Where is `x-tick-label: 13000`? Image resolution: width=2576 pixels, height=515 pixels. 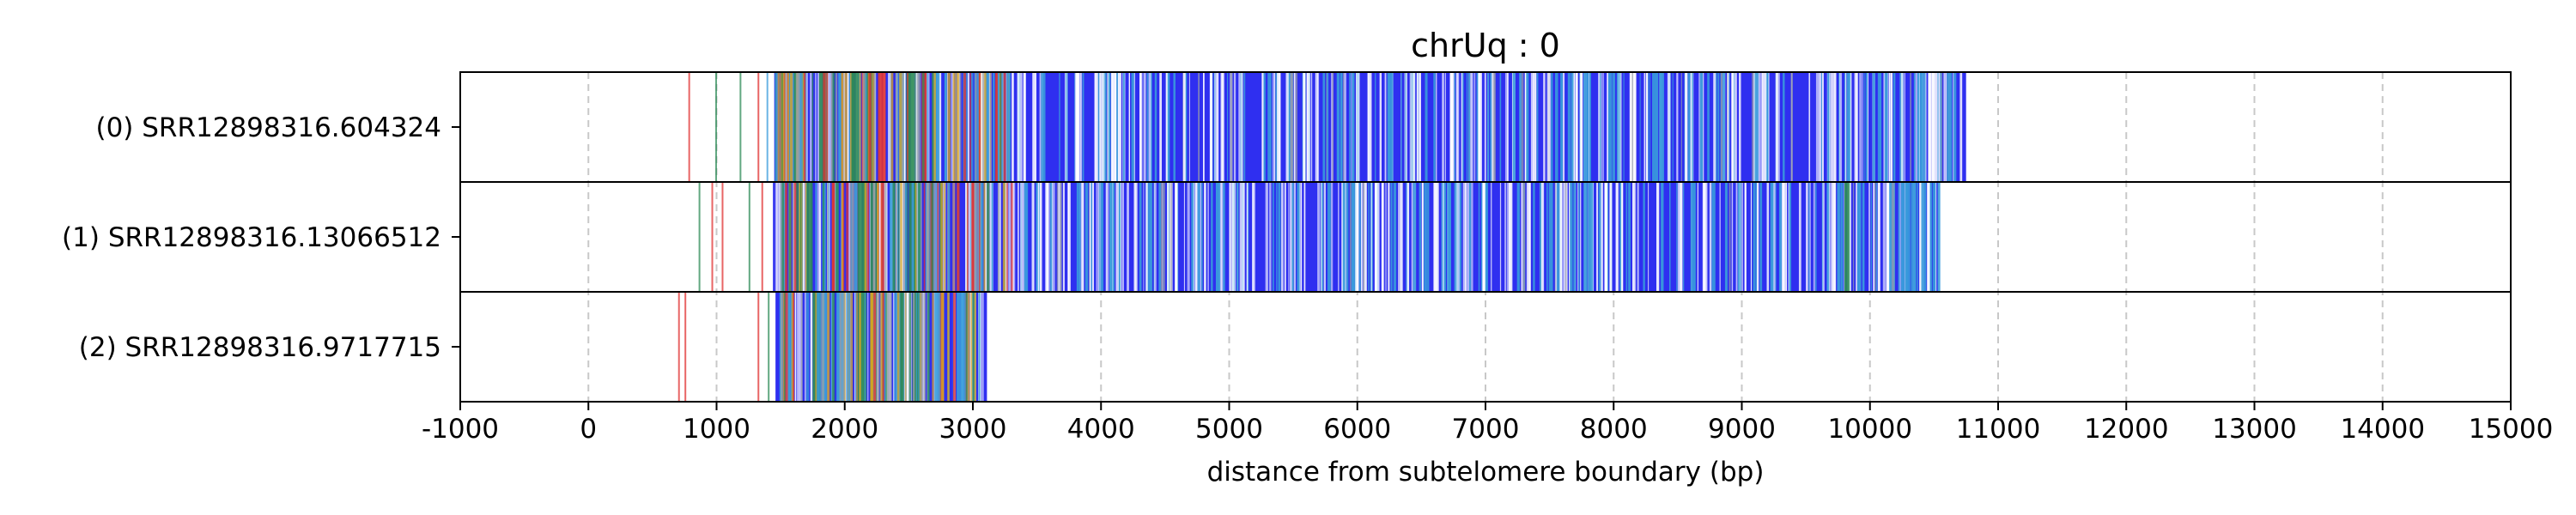
x-tick-label: 13000 is located at coordinates (2254, 429).